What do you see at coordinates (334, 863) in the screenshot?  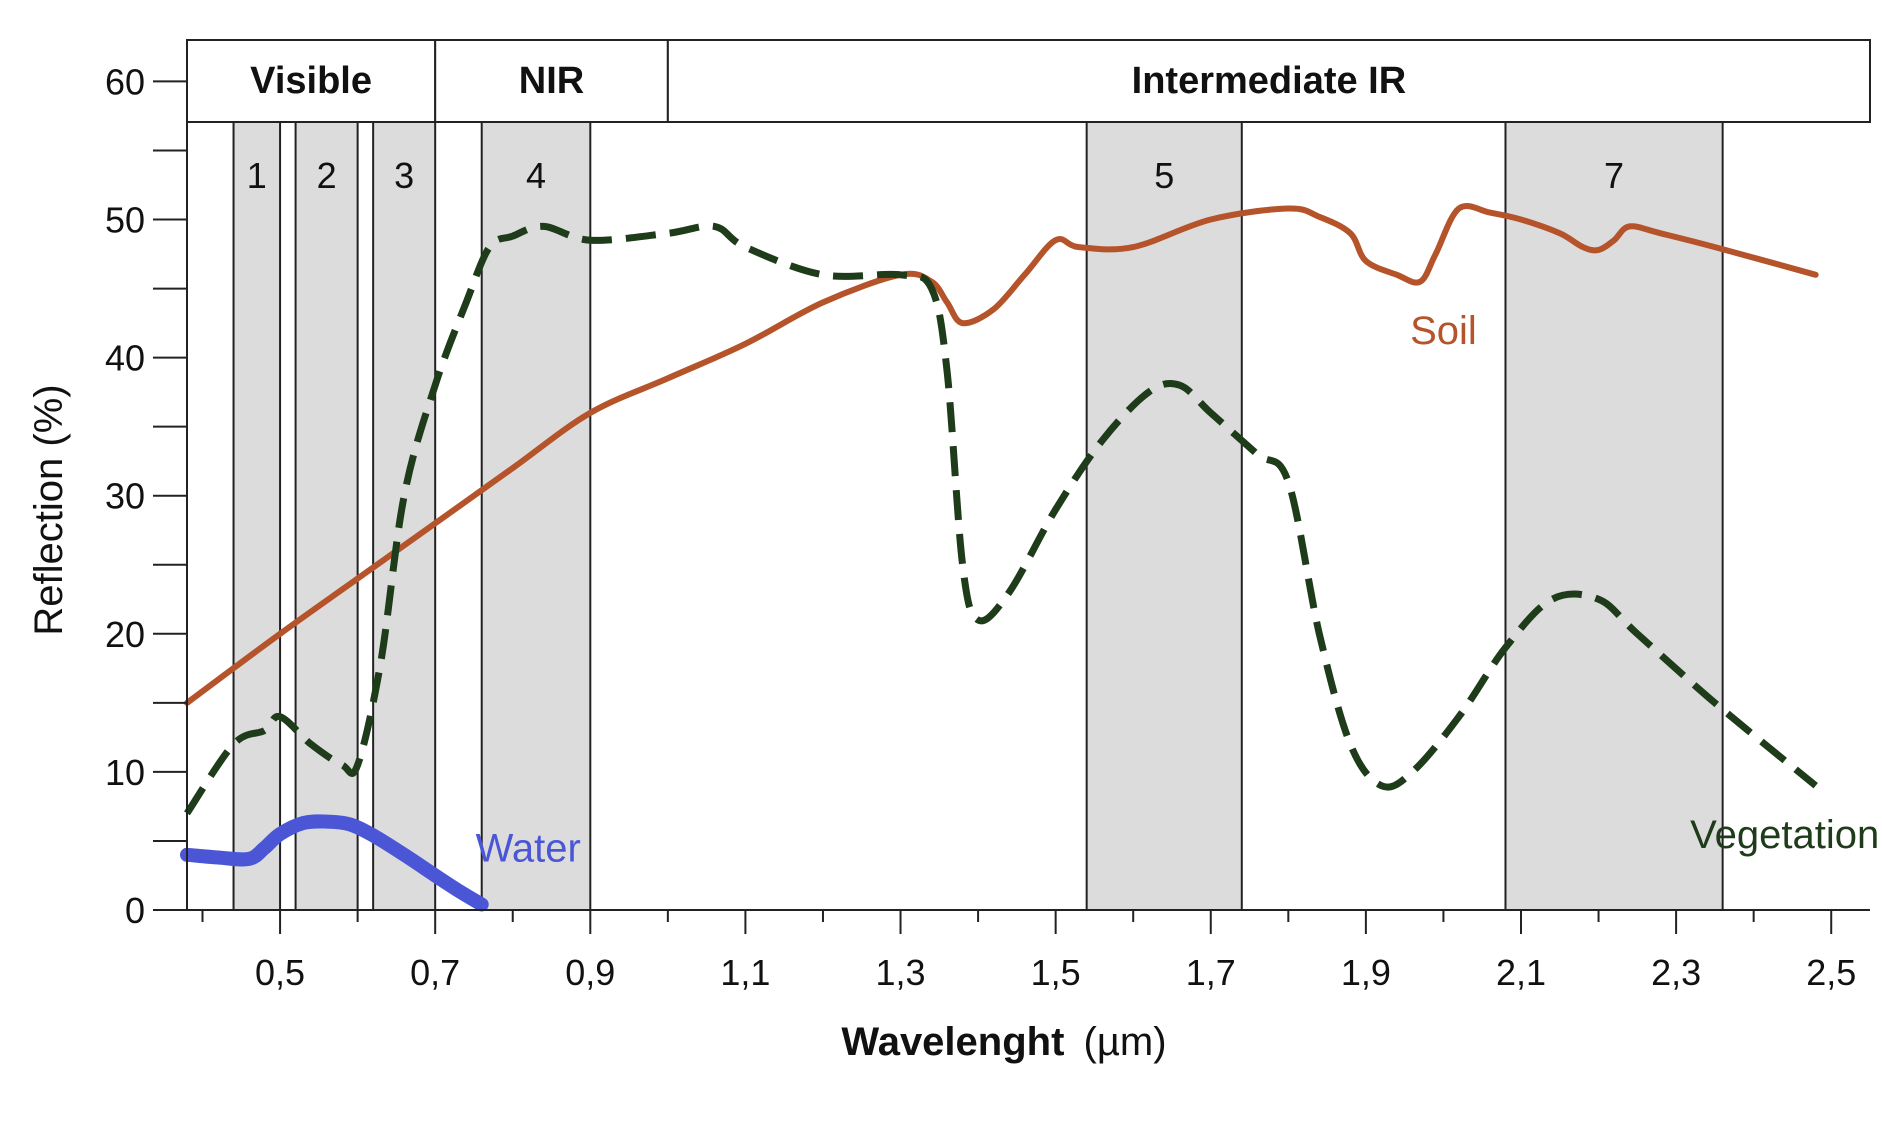 I see `series-line-water` at bounding box center [334, 863].